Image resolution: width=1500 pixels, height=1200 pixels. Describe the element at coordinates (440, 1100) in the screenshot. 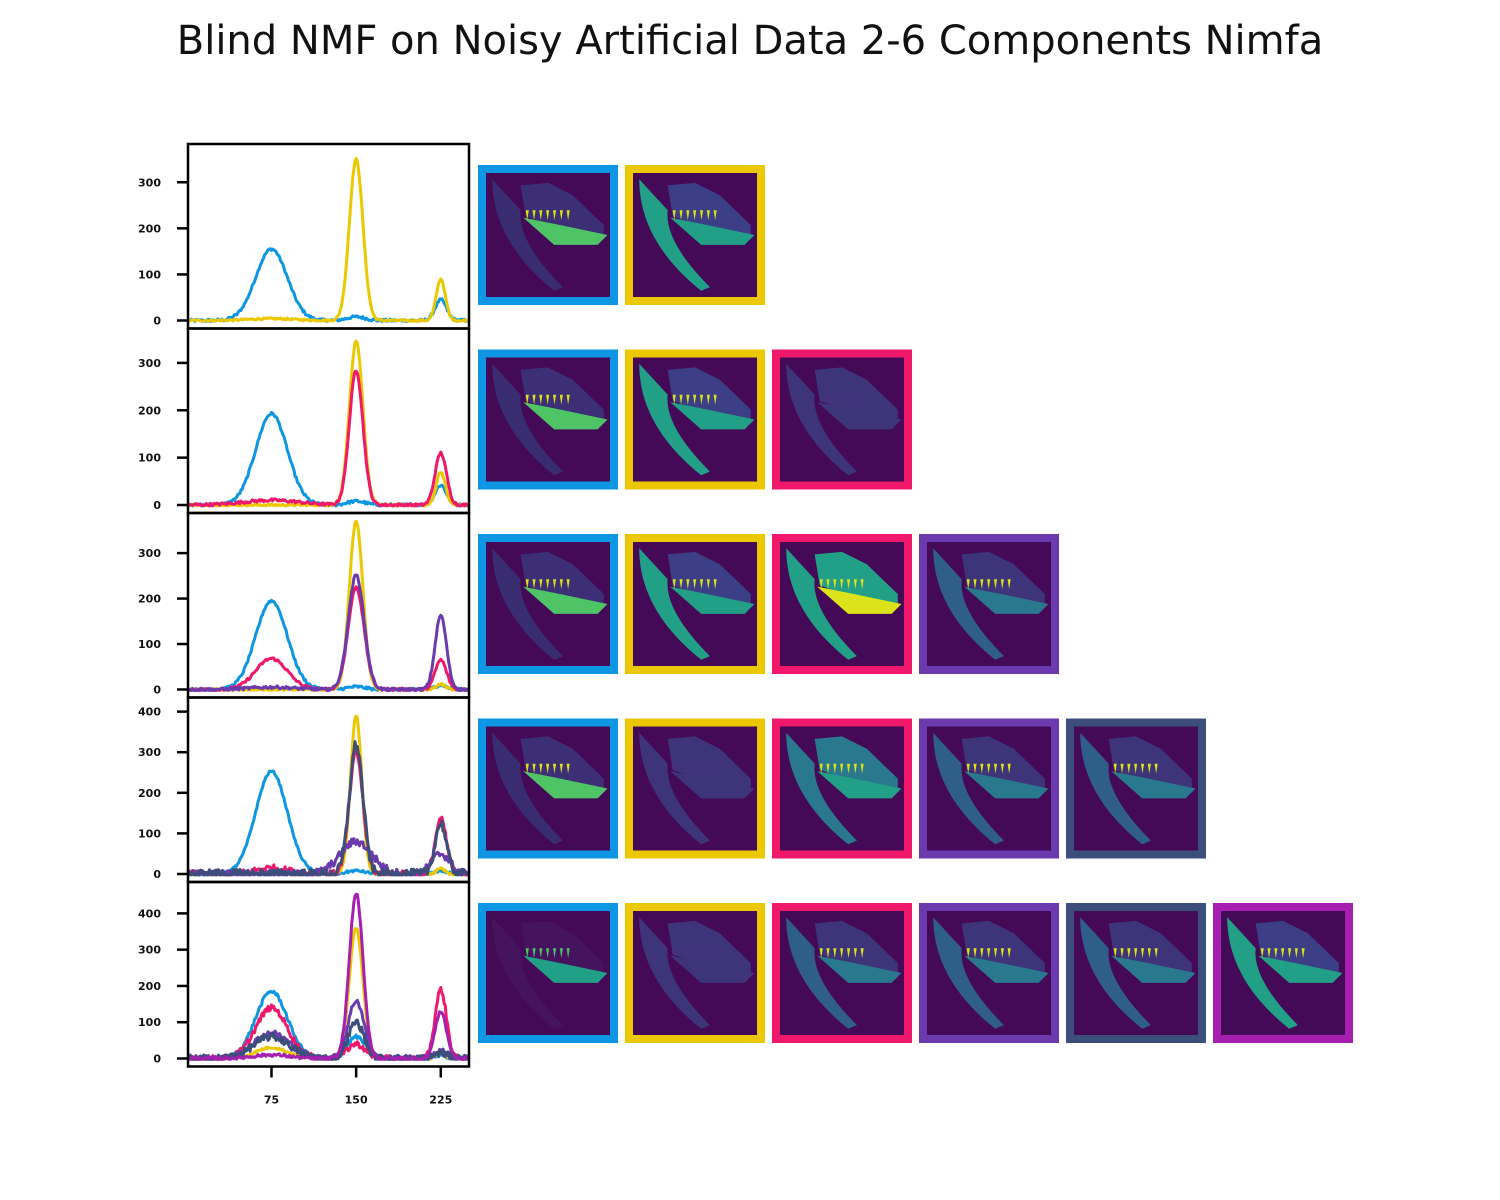

I see `x-tick-label: 225` at that location.